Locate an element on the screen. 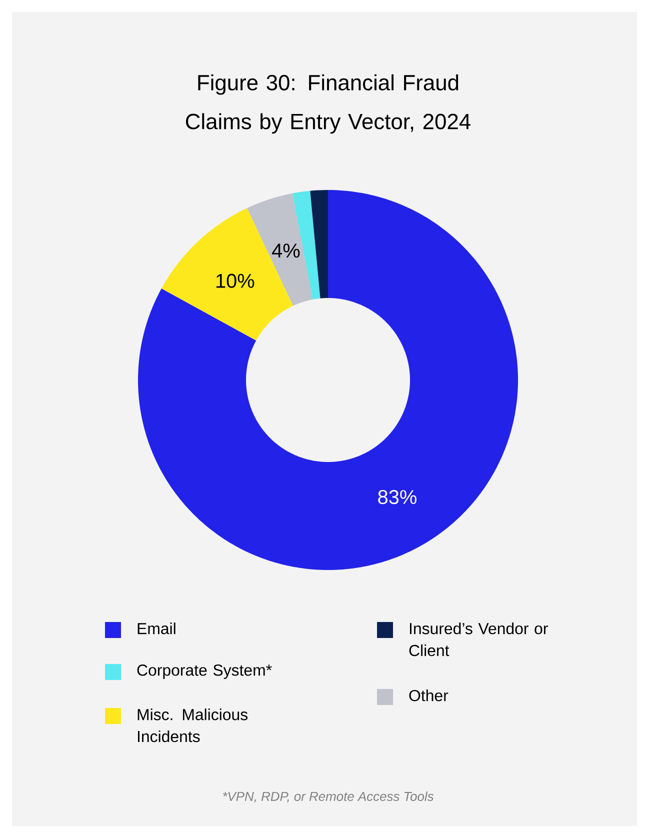 This screenshot has width=649, height=838. legend-label: Email is located at coordinates (157, 628).